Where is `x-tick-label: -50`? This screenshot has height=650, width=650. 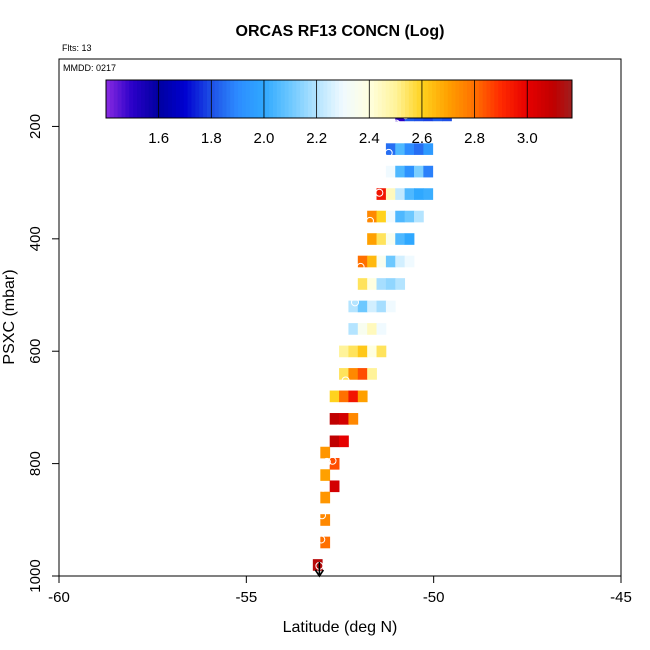 x-tick-label: -50 is located at coordinates (434, 597).